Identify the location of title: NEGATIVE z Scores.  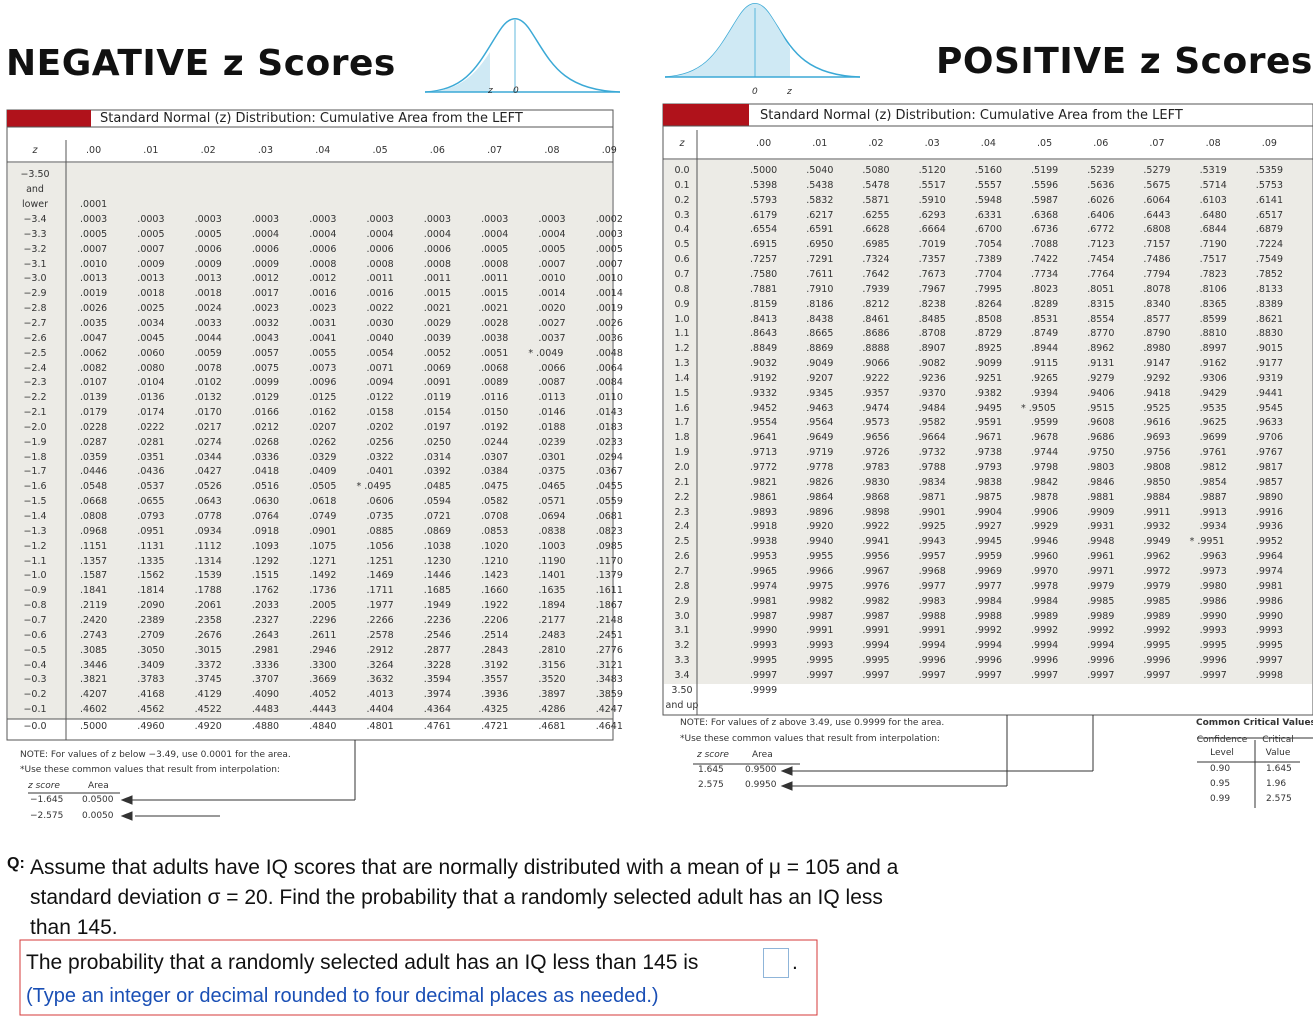
(201, 63).